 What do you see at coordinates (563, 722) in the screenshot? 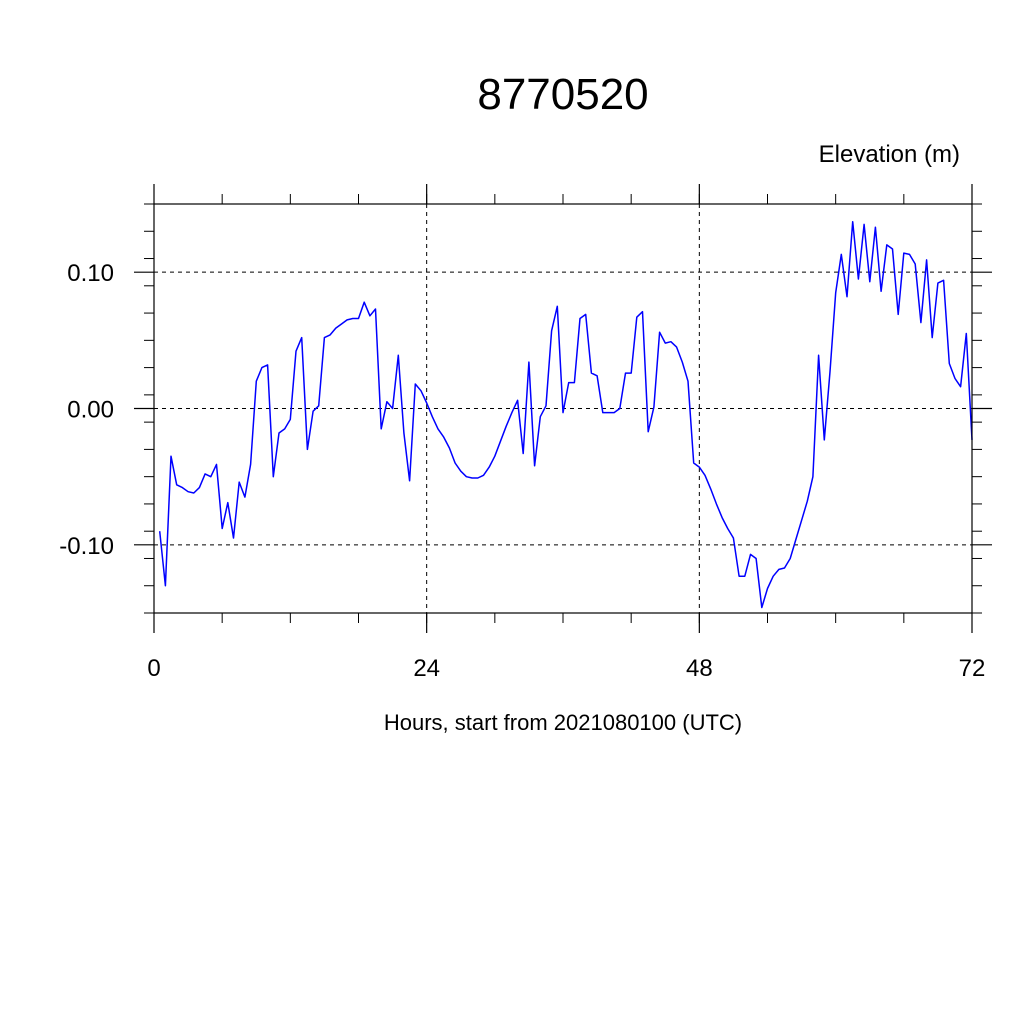
I see `x-axis-label: Hours, start from 2021080100 (UTC)` at bounding box center [563, 722].